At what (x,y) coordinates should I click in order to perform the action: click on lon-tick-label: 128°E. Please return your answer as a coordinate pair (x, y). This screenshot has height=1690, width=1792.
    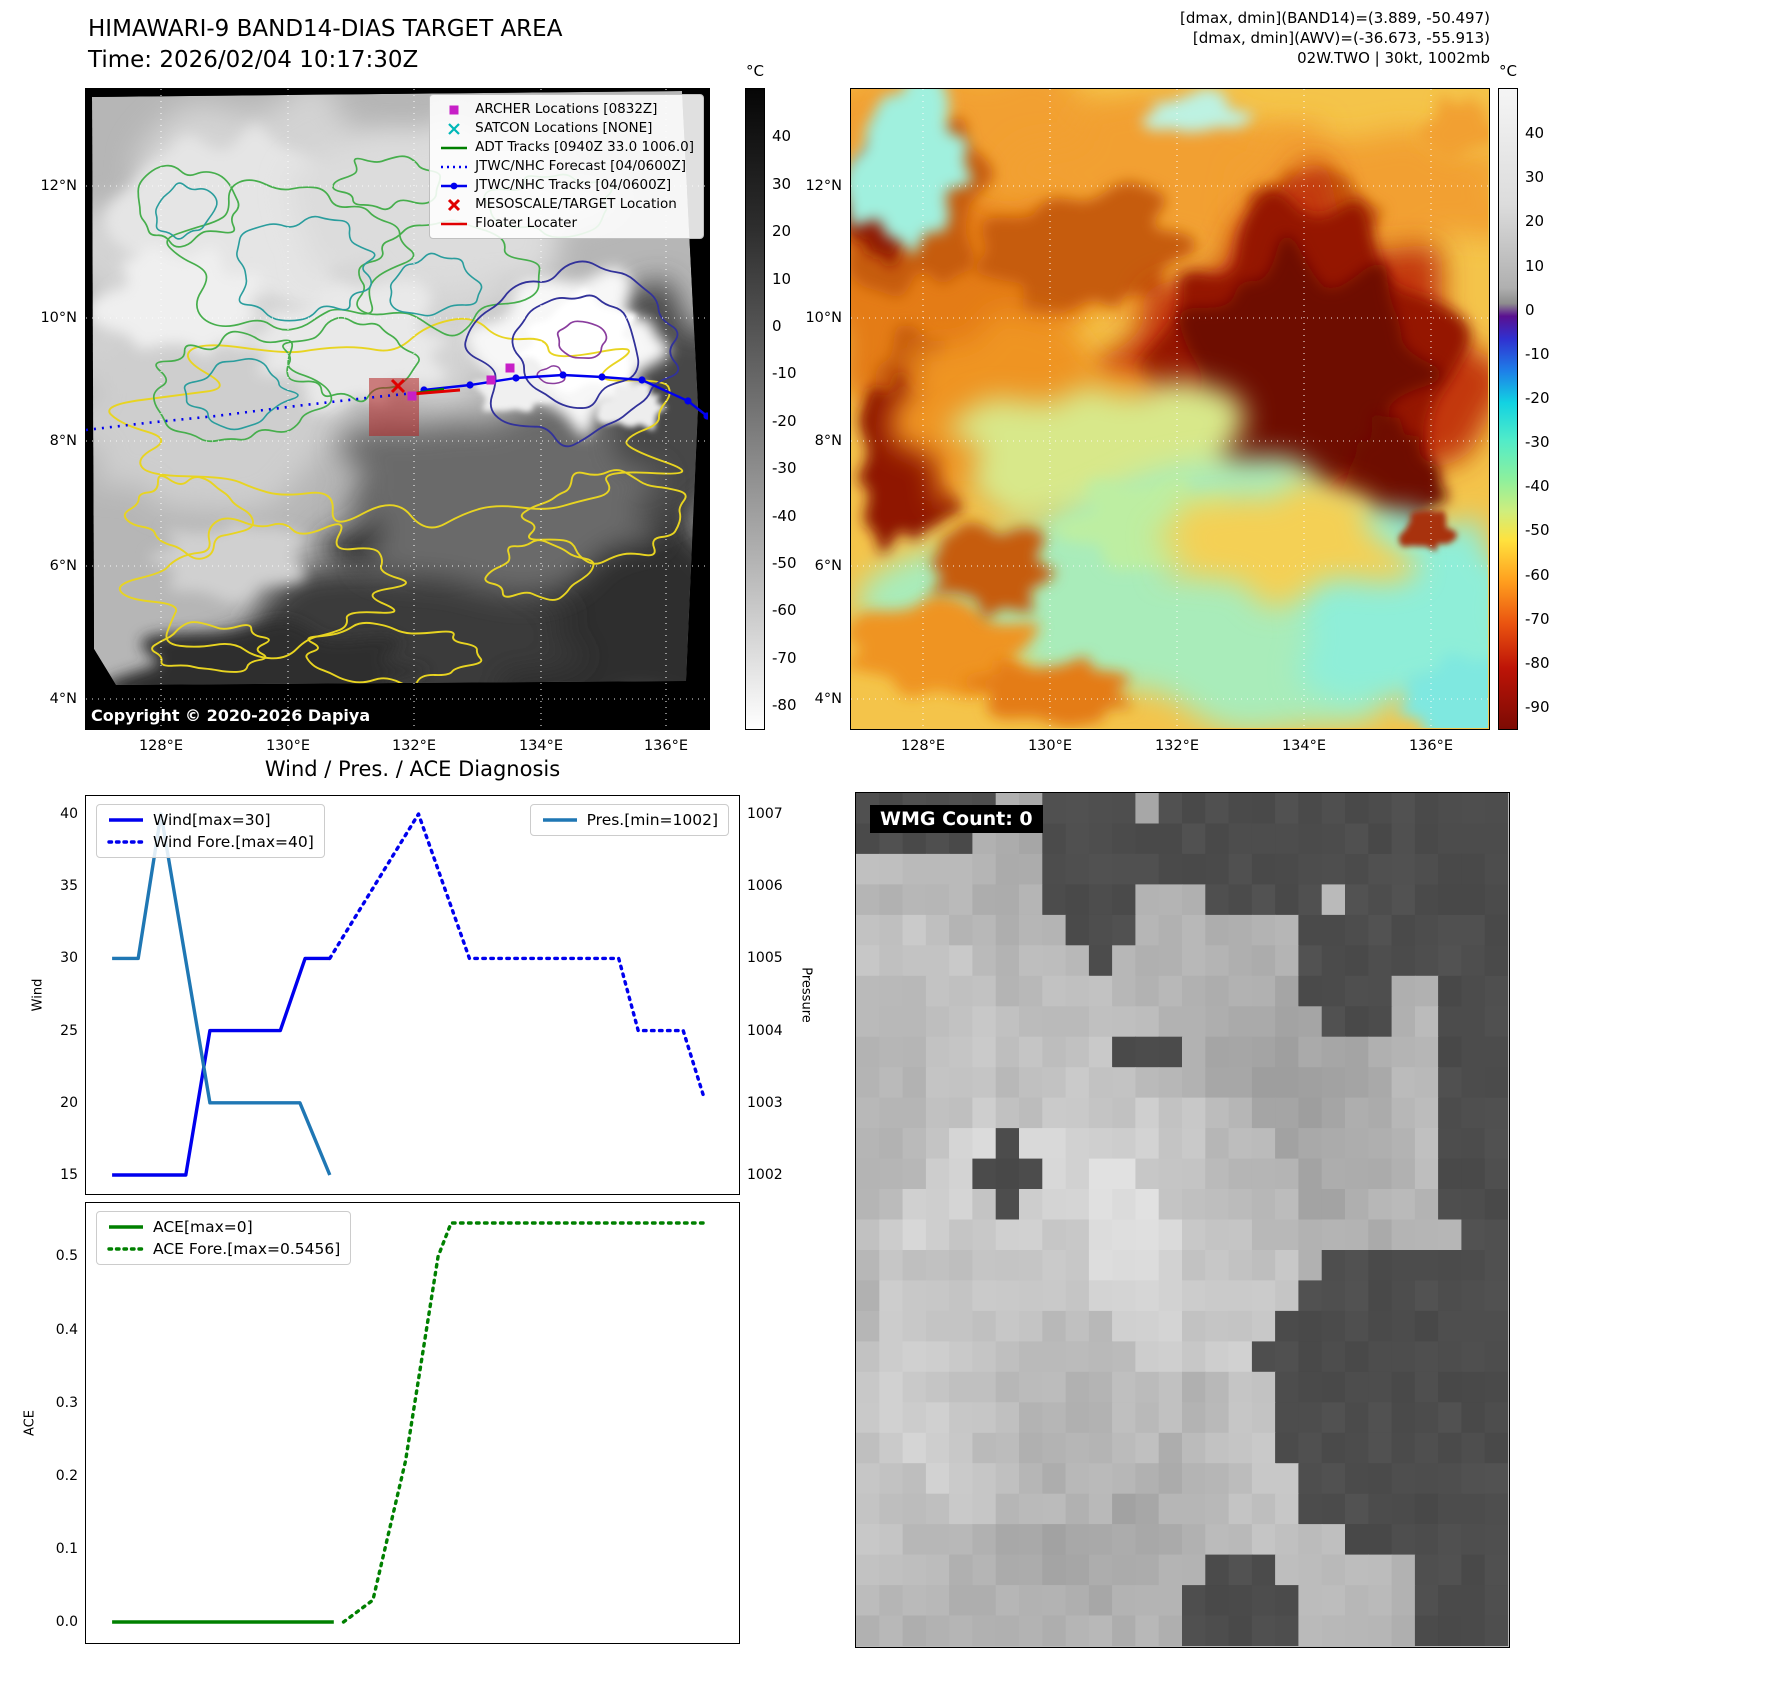
    Looking at the image, I should click on (923, 746).